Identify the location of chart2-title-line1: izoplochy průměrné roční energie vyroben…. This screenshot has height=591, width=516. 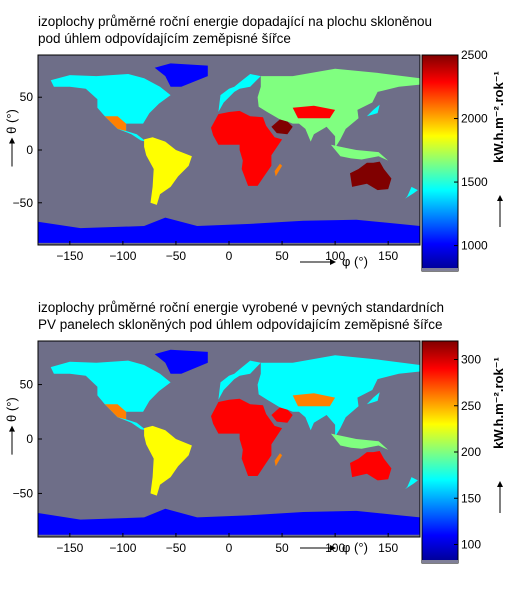
(241, 307).